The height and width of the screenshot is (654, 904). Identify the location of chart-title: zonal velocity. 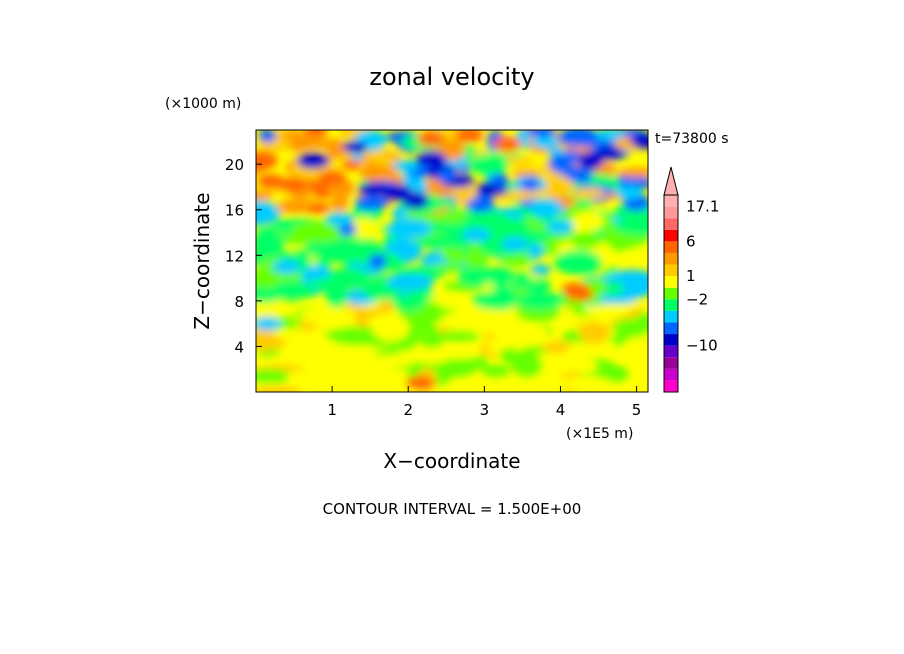
(451, 77).